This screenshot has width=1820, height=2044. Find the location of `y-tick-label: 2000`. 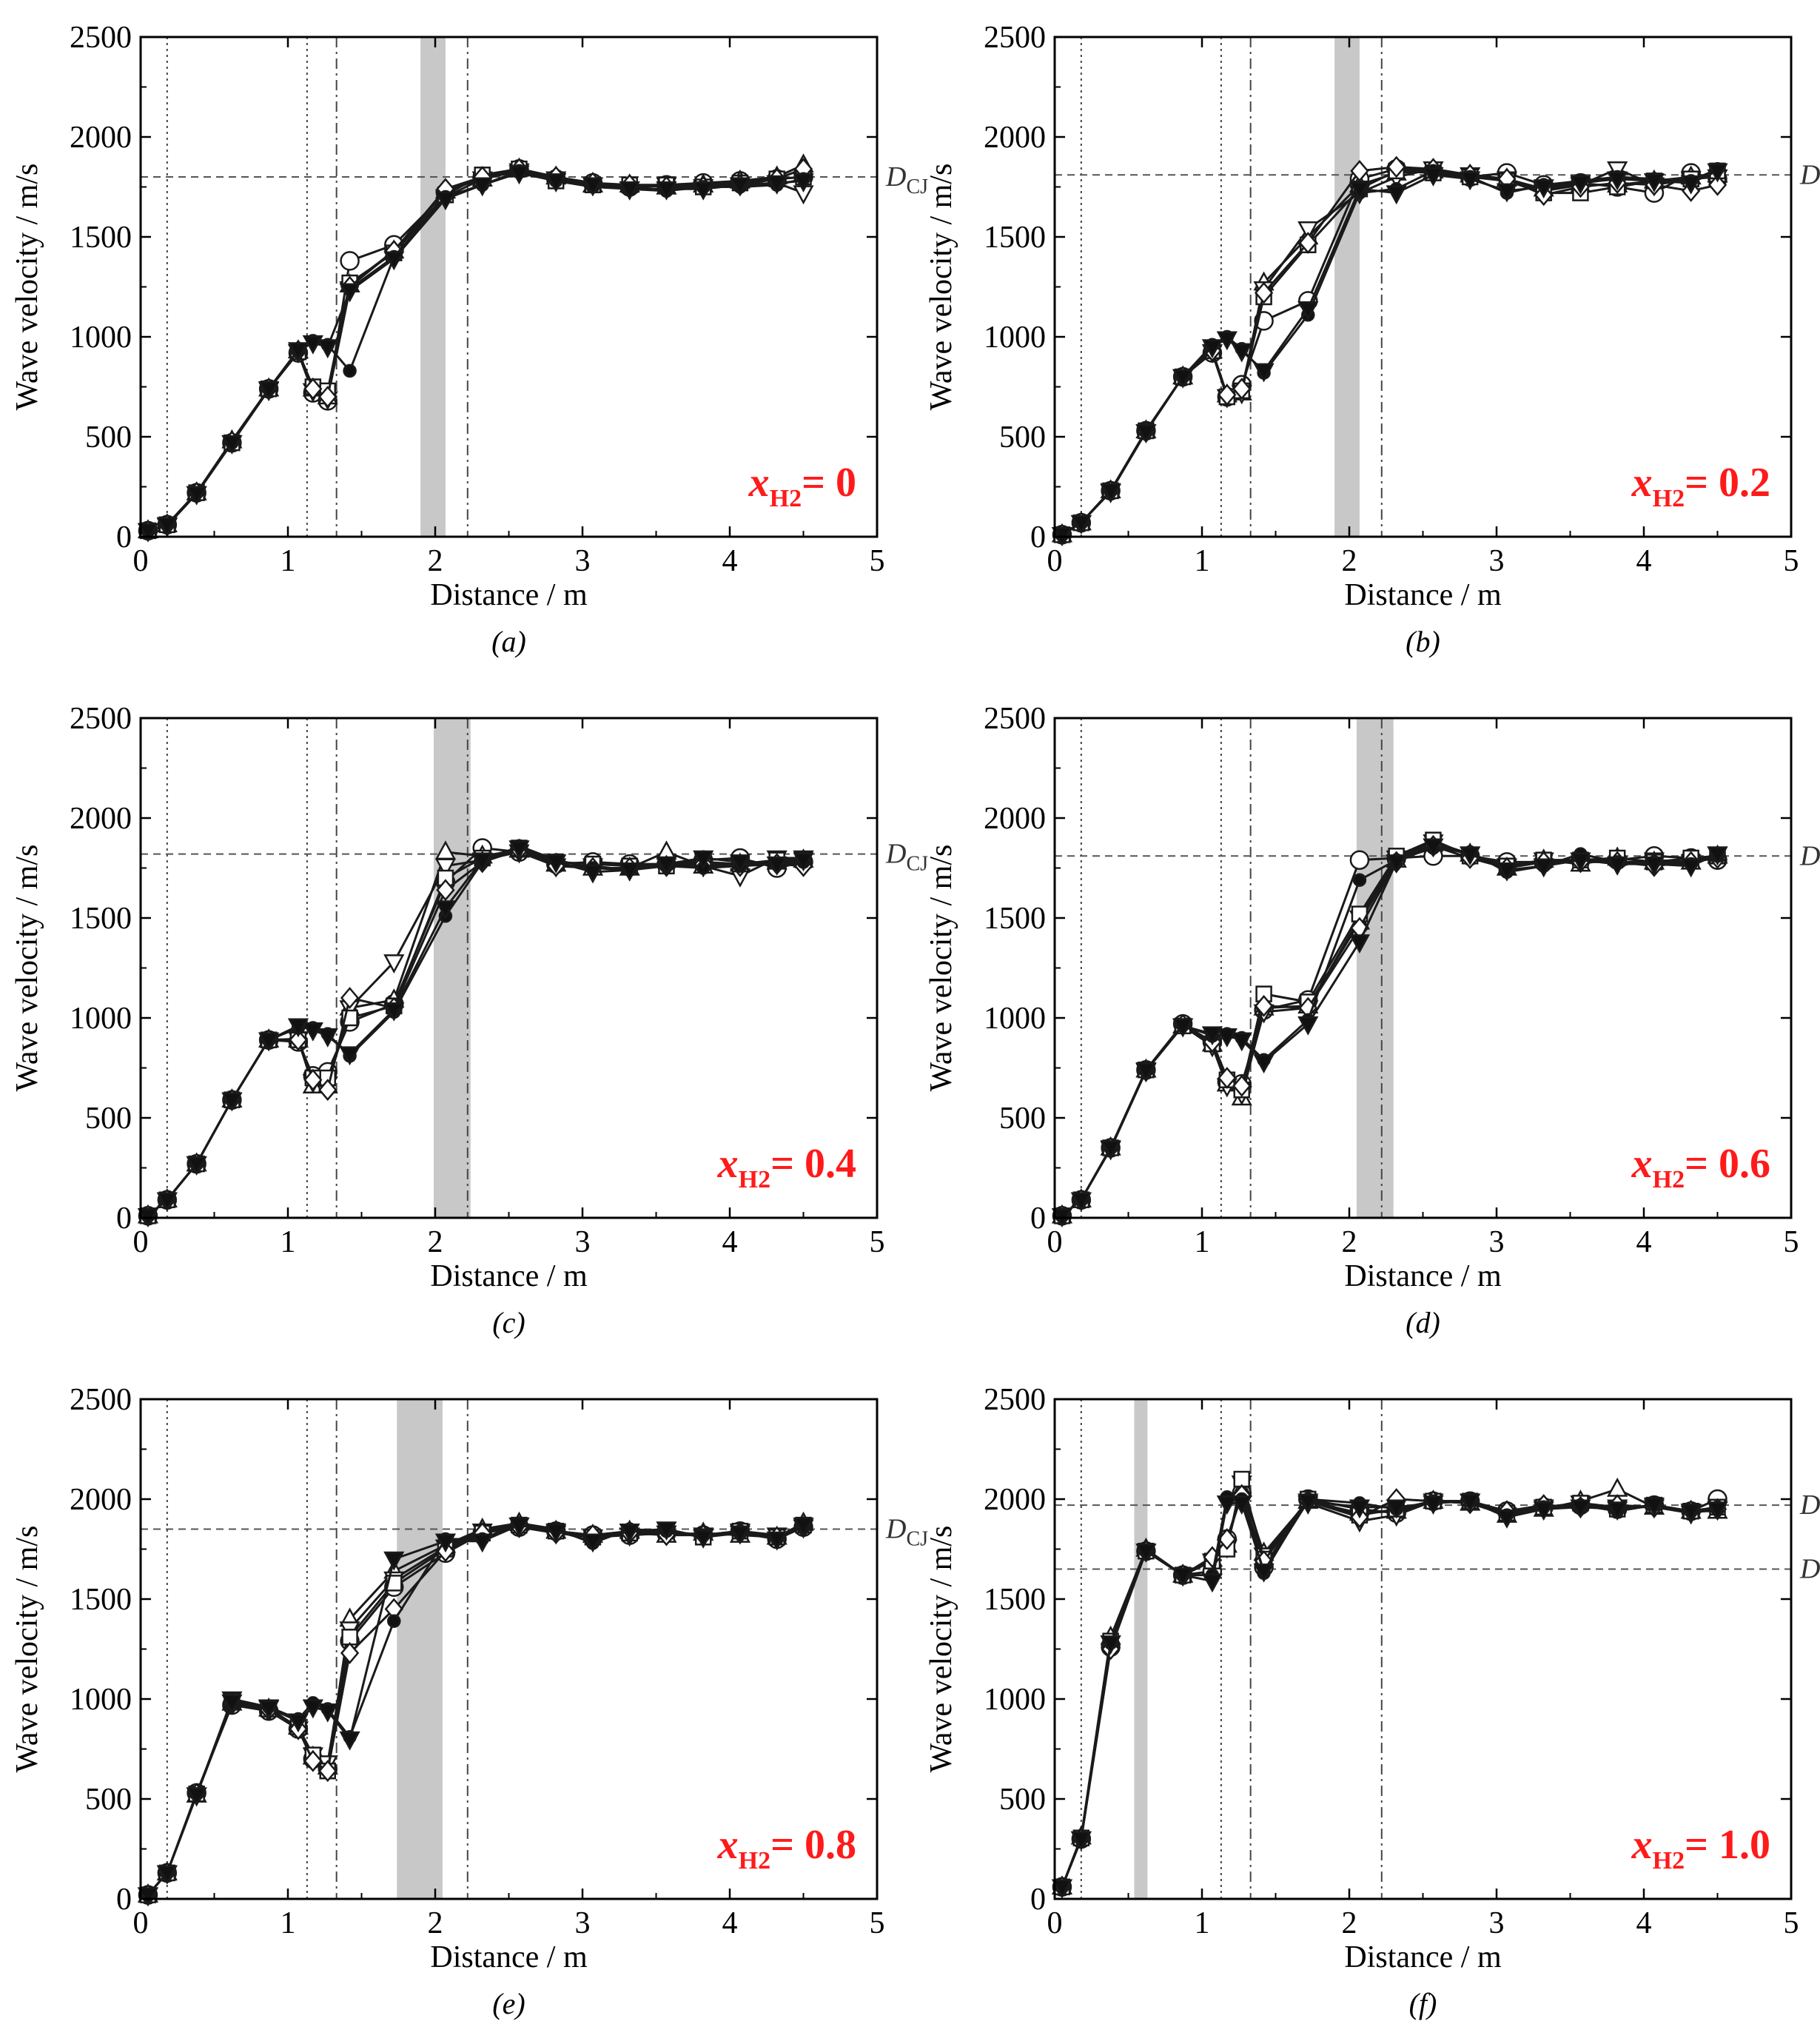

y-tick-label: 2000 is located at coordinates (101, 1500).